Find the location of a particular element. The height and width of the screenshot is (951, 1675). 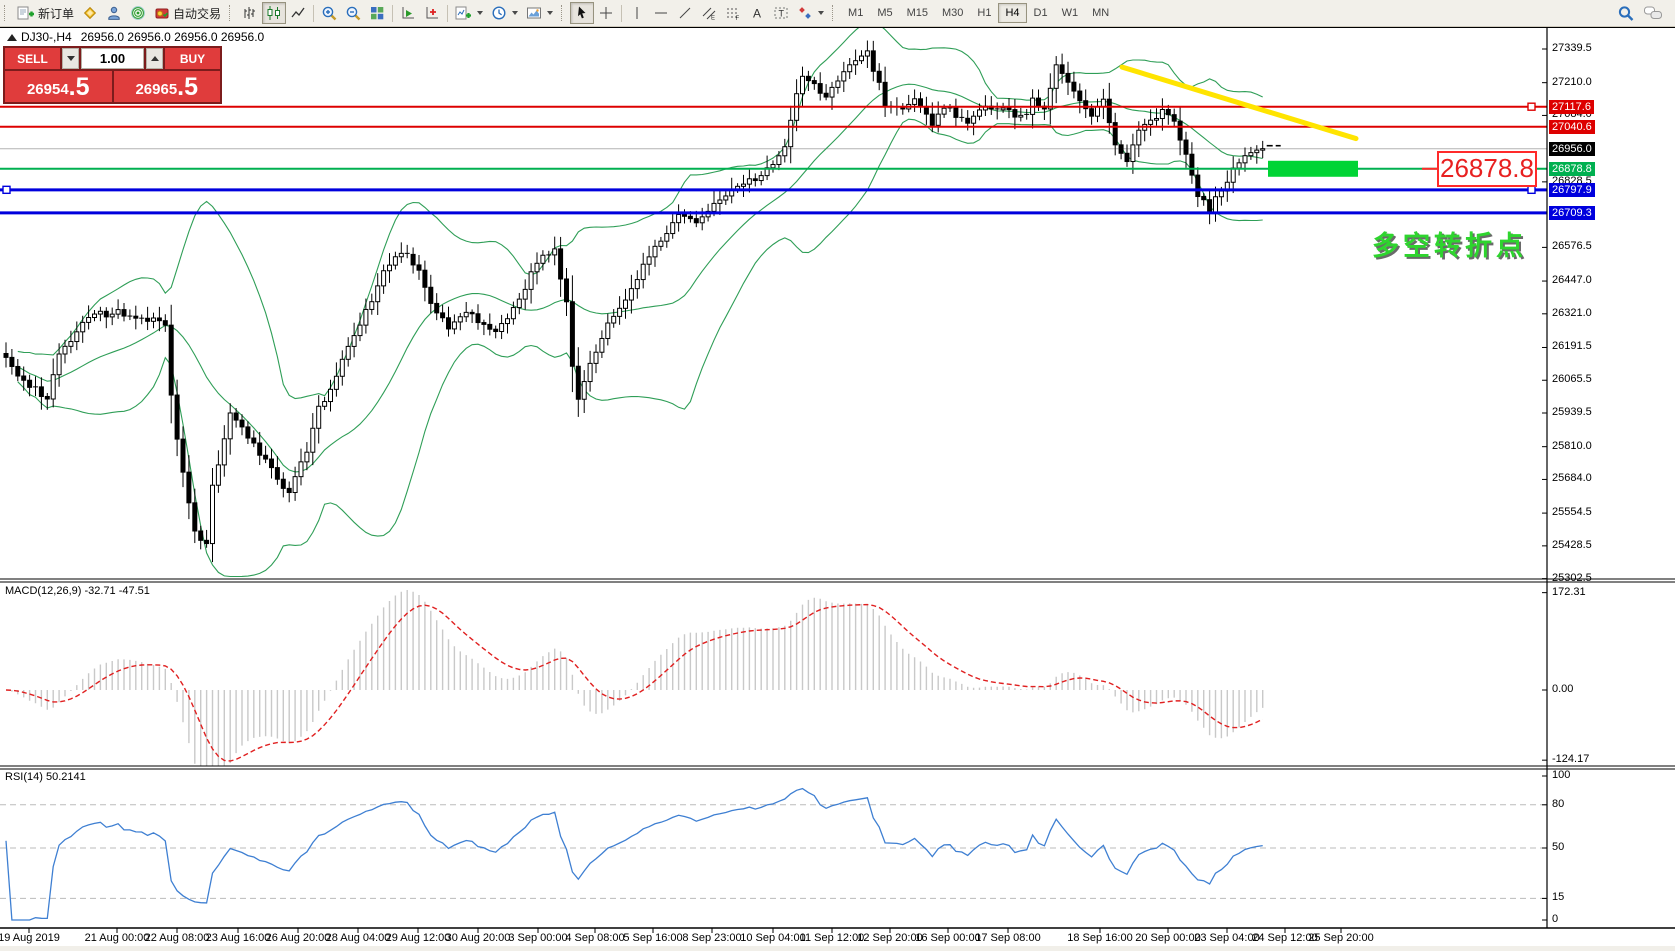

timeframe-bar: M1 M5 M15 M30 H1 H4 D1 W1 MN is located at coordinates (978, 13).